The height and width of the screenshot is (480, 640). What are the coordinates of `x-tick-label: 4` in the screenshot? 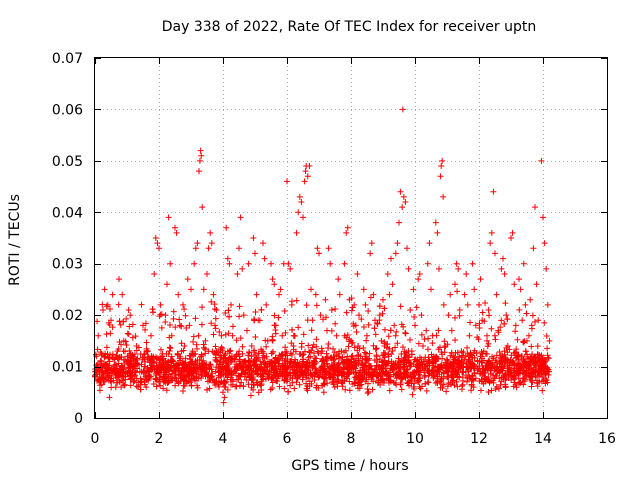 It's located at (223, 439).